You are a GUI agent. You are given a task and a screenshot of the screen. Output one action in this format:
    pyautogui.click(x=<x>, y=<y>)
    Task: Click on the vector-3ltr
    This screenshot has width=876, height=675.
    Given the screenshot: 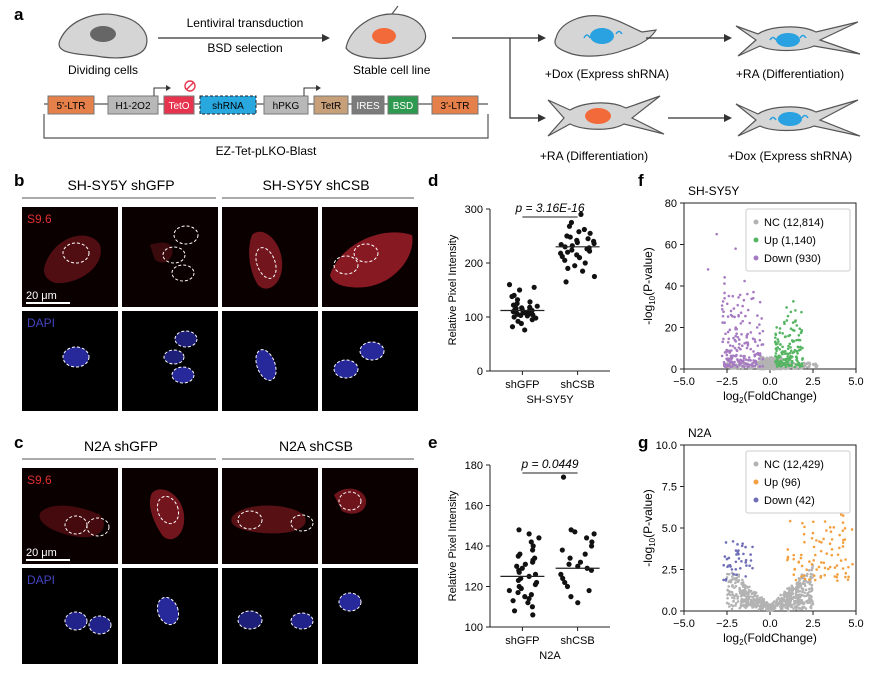 What is the action you would take?
    pyautogui.click(x=455, y=105)
    